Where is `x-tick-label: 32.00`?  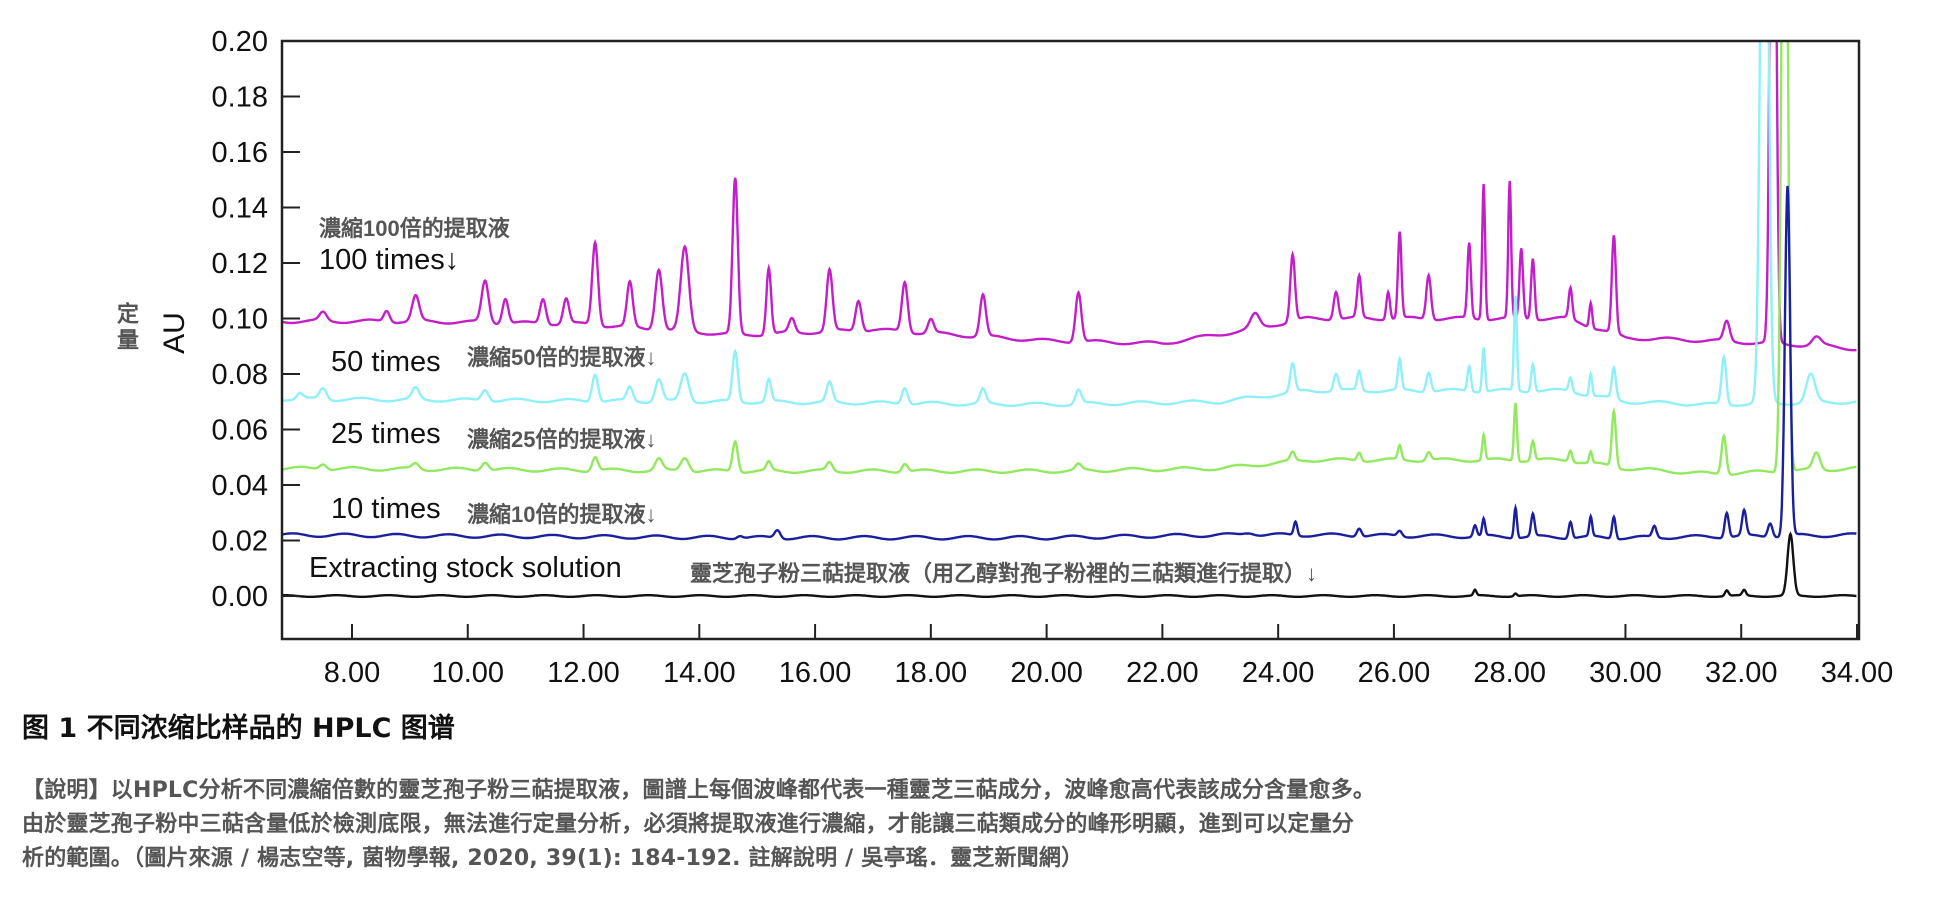
x-tick-label: 32.00 is located at coordinates (1741, 673).